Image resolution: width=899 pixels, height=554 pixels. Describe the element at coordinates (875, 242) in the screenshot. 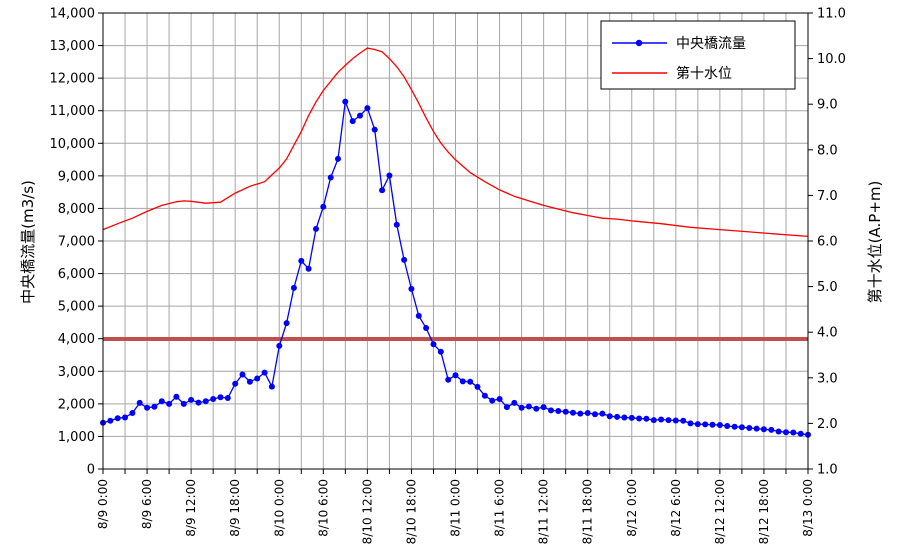

I see `right-axis-title: 第十水位(A.P+m)` at that location.